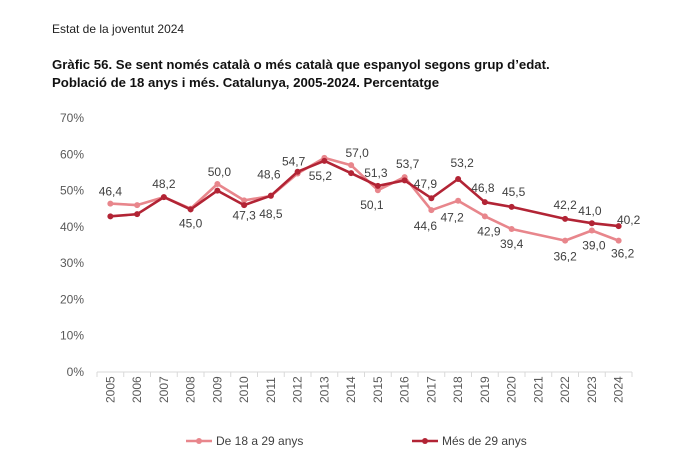  I want to click on x-tick-label: 2006, so click(137, 389).